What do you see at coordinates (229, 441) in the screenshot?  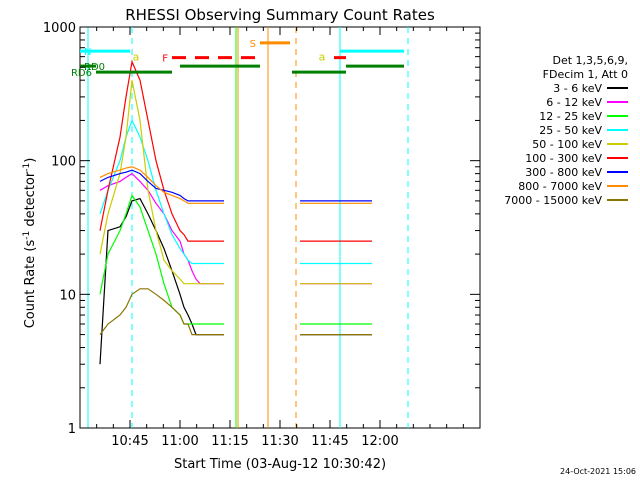 I see `x-tick-label: 11:15` at bounding box center [229, 441].